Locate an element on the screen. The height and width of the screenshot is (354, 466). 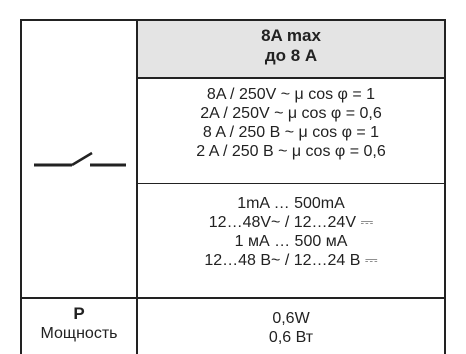
power-value-line: 0,6 Вт is located at coordinates (291, 337).